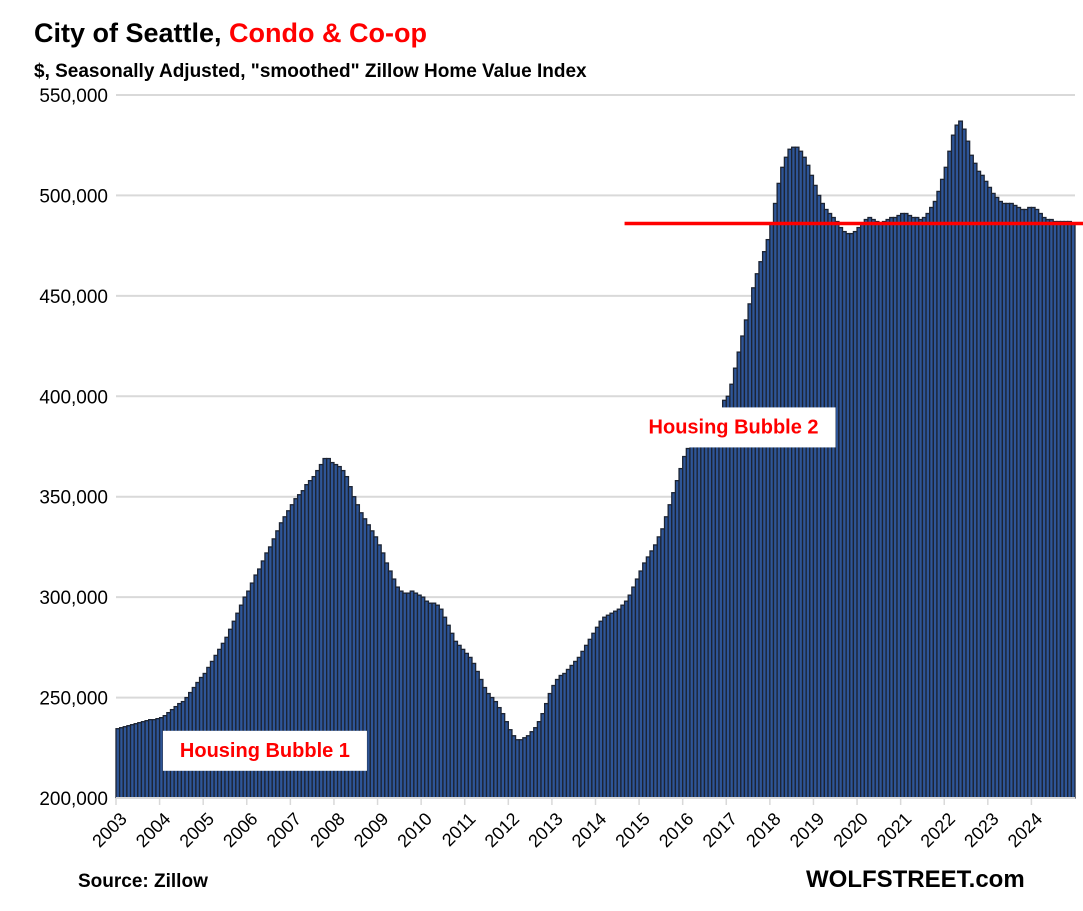  What do you see at coordinates (632, 830) in the screenshot?
I see `x-tick-label: 2015` at bounding box center [632, 830].